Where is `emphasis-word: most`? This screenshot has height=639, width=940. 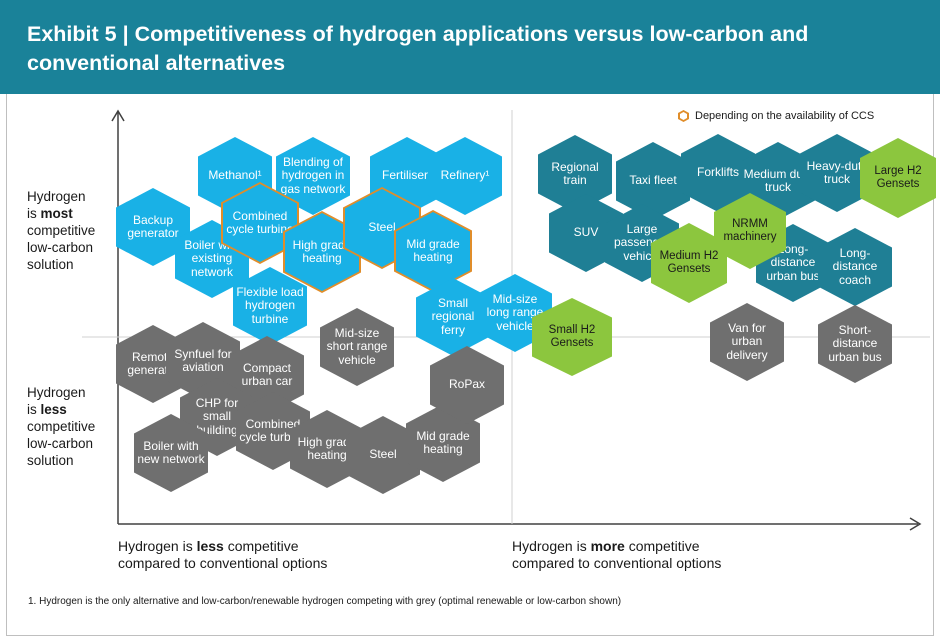
emphasis-word: most is located at coordinates (56, 213).